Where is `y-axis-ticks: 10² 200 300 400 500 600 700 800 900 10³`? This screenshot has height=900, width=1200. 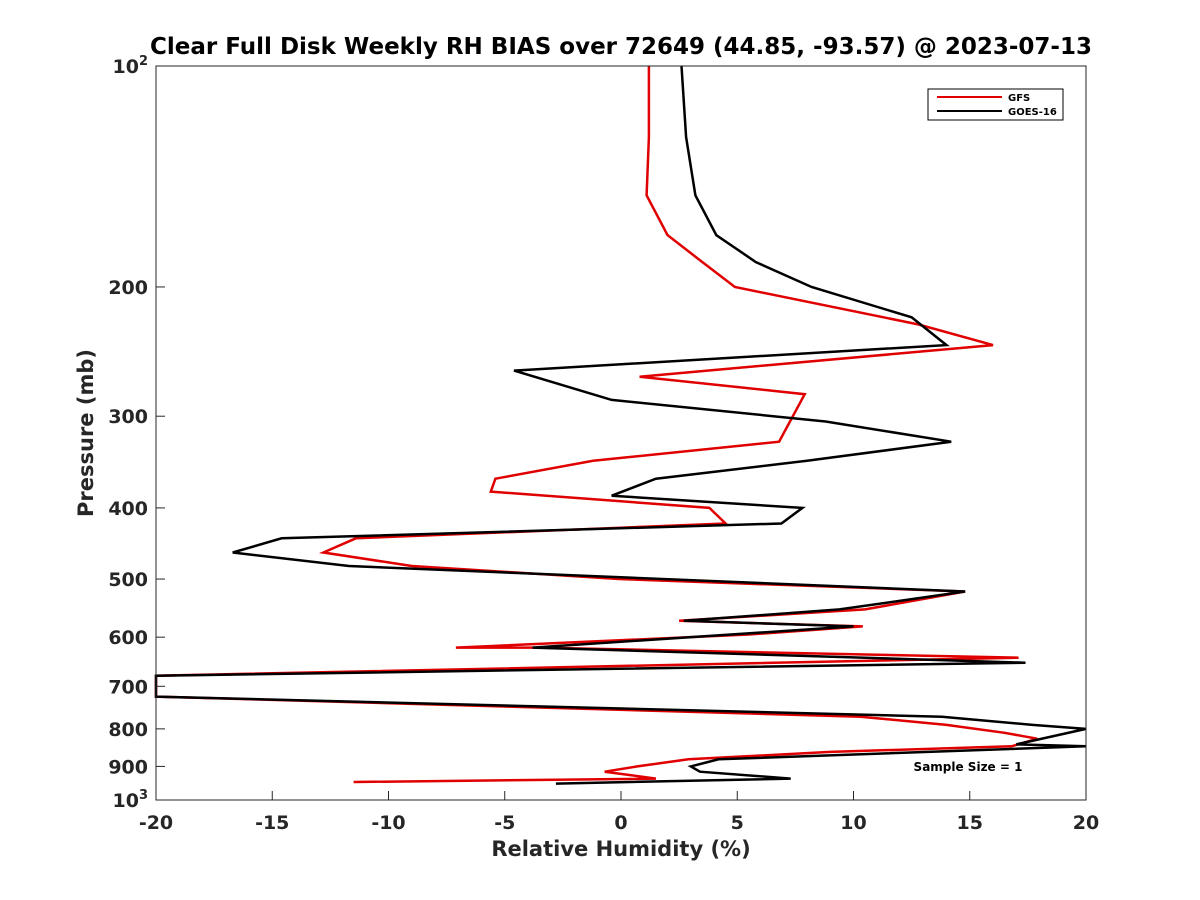
y-axis-ticks: 10² 200 300 400 500 600 700 800 900 10³ is located at coordinates (136, 433).